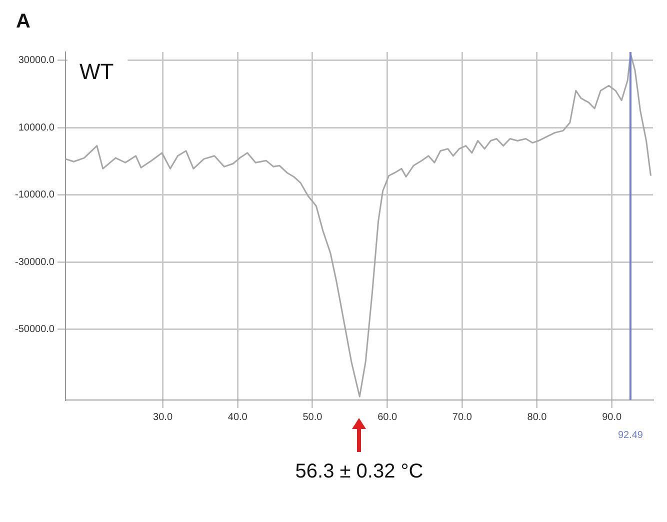 Image resolution: width=667 pixels, height=522 pixels. I want to click on y-tick-label: -10000.0, so click(34, 195).